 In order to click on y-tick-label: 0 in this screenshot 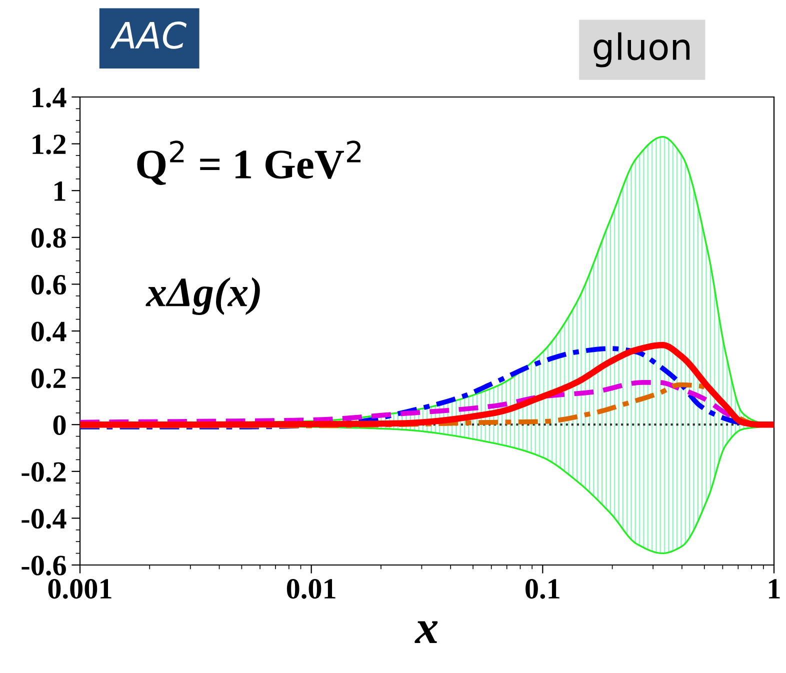, I will do `click(59, 425)`.